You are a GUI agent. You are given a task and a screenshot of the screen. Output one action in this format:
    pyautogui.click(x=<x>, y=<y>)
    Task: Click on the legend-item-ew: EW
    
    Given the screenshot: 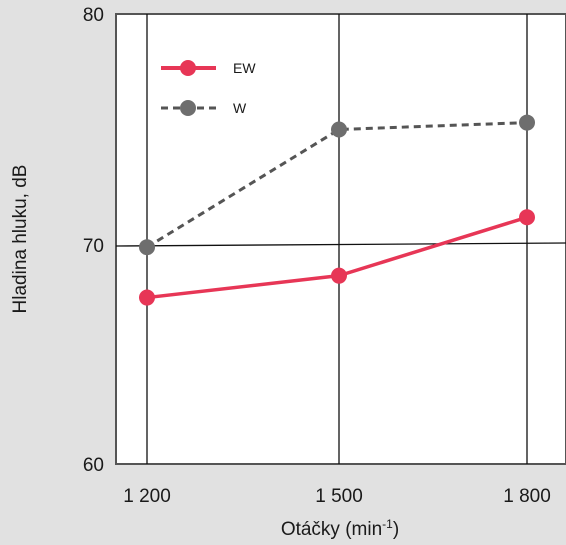 What is the action you would take?
    pyautogui.click(x=208, y=68)
    